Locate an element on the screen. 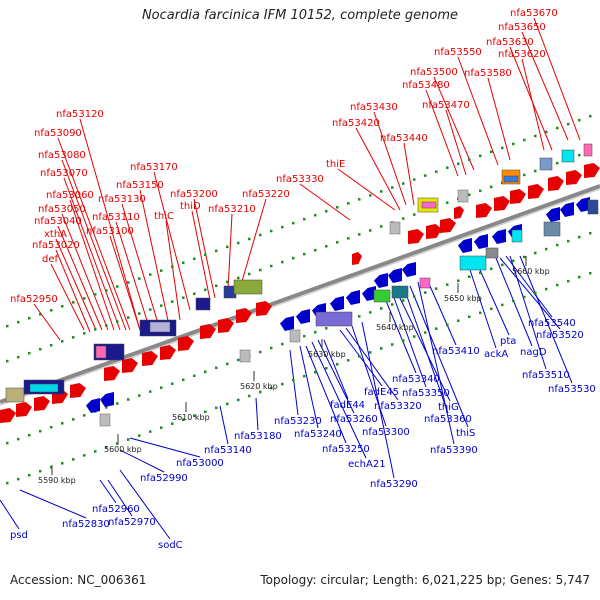 The width and height of the screenshot is (600, 600). forward-gene-label: xthA is located at coordinates (55, 234).